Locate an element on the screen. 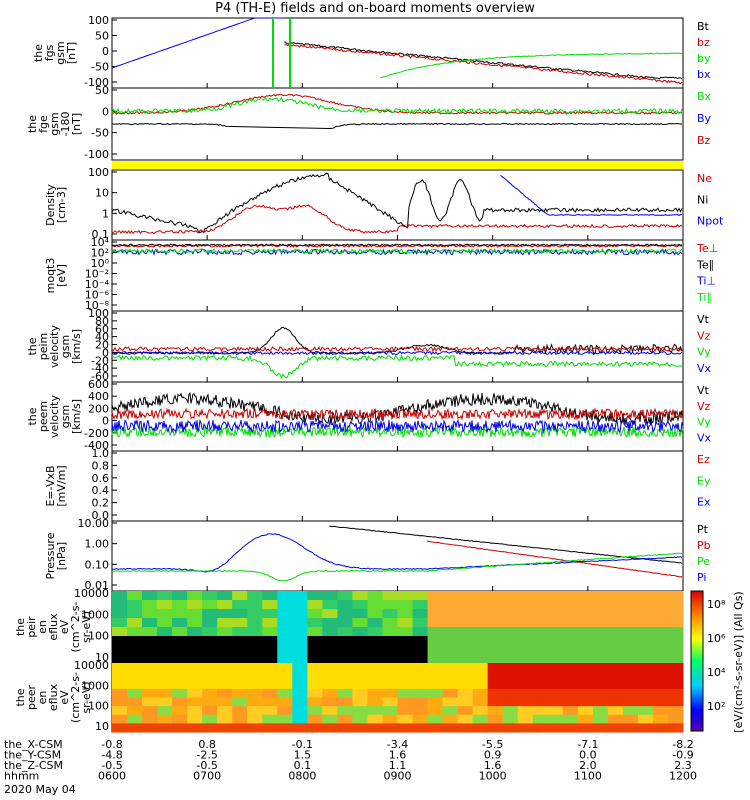 This screenshot has width=750, height=800. series-fgs-bt is located at coordinates (483, 60).